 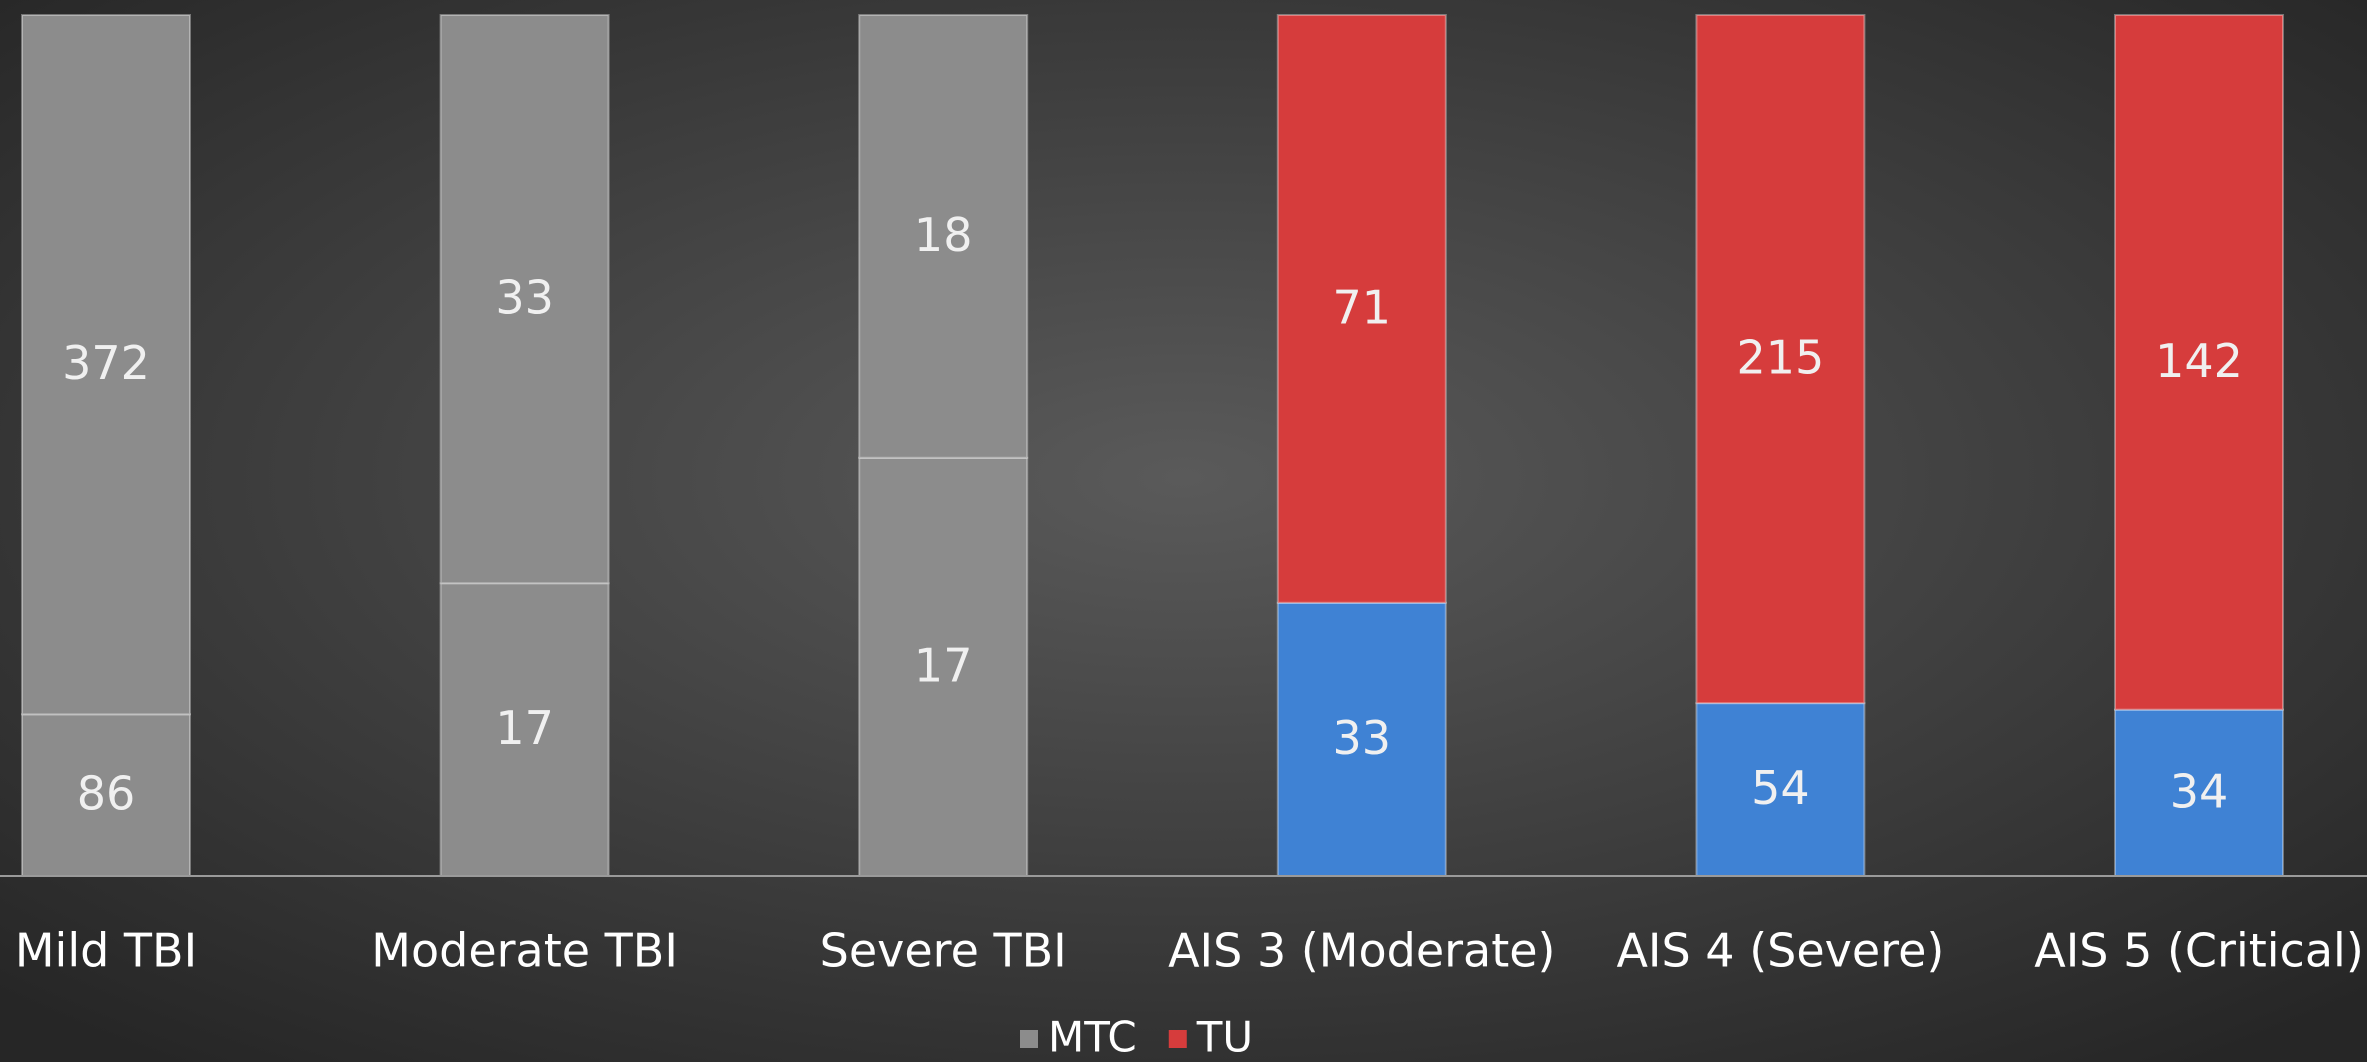 I want to click on x-tick-label: Moderate TBI, so click(x=524, y=951).